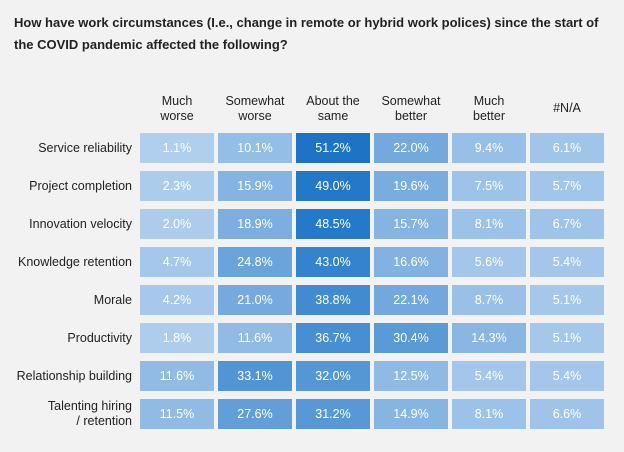  Describe the element at coordinates (489, 186) in the screenshot. I see `heatmap-cell: 7.5%` at that location.